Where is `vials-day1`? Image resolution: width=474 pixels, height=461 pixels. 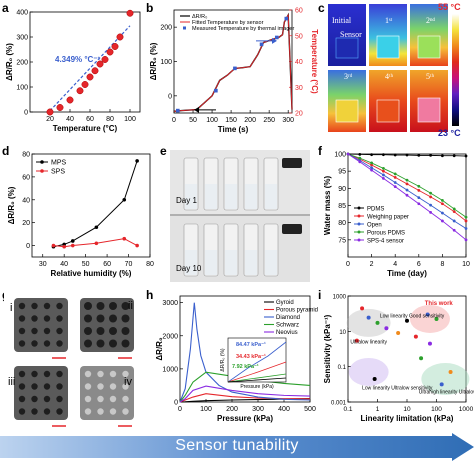
vials-day1 is located at coordinates (231, 184).